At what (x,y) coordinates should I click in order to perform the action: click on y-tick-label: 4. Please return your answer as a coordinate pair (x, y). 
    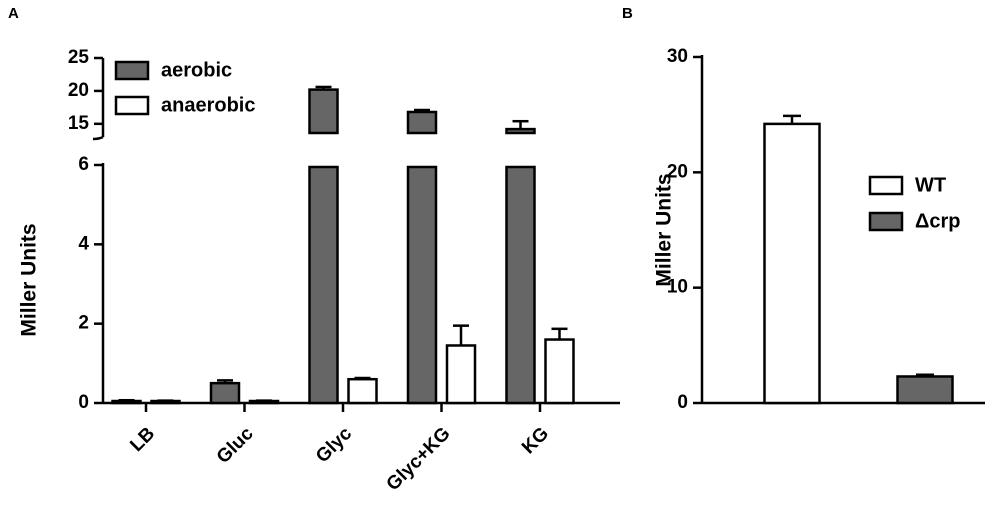
    Looking at the image, I should click on (83, 243).